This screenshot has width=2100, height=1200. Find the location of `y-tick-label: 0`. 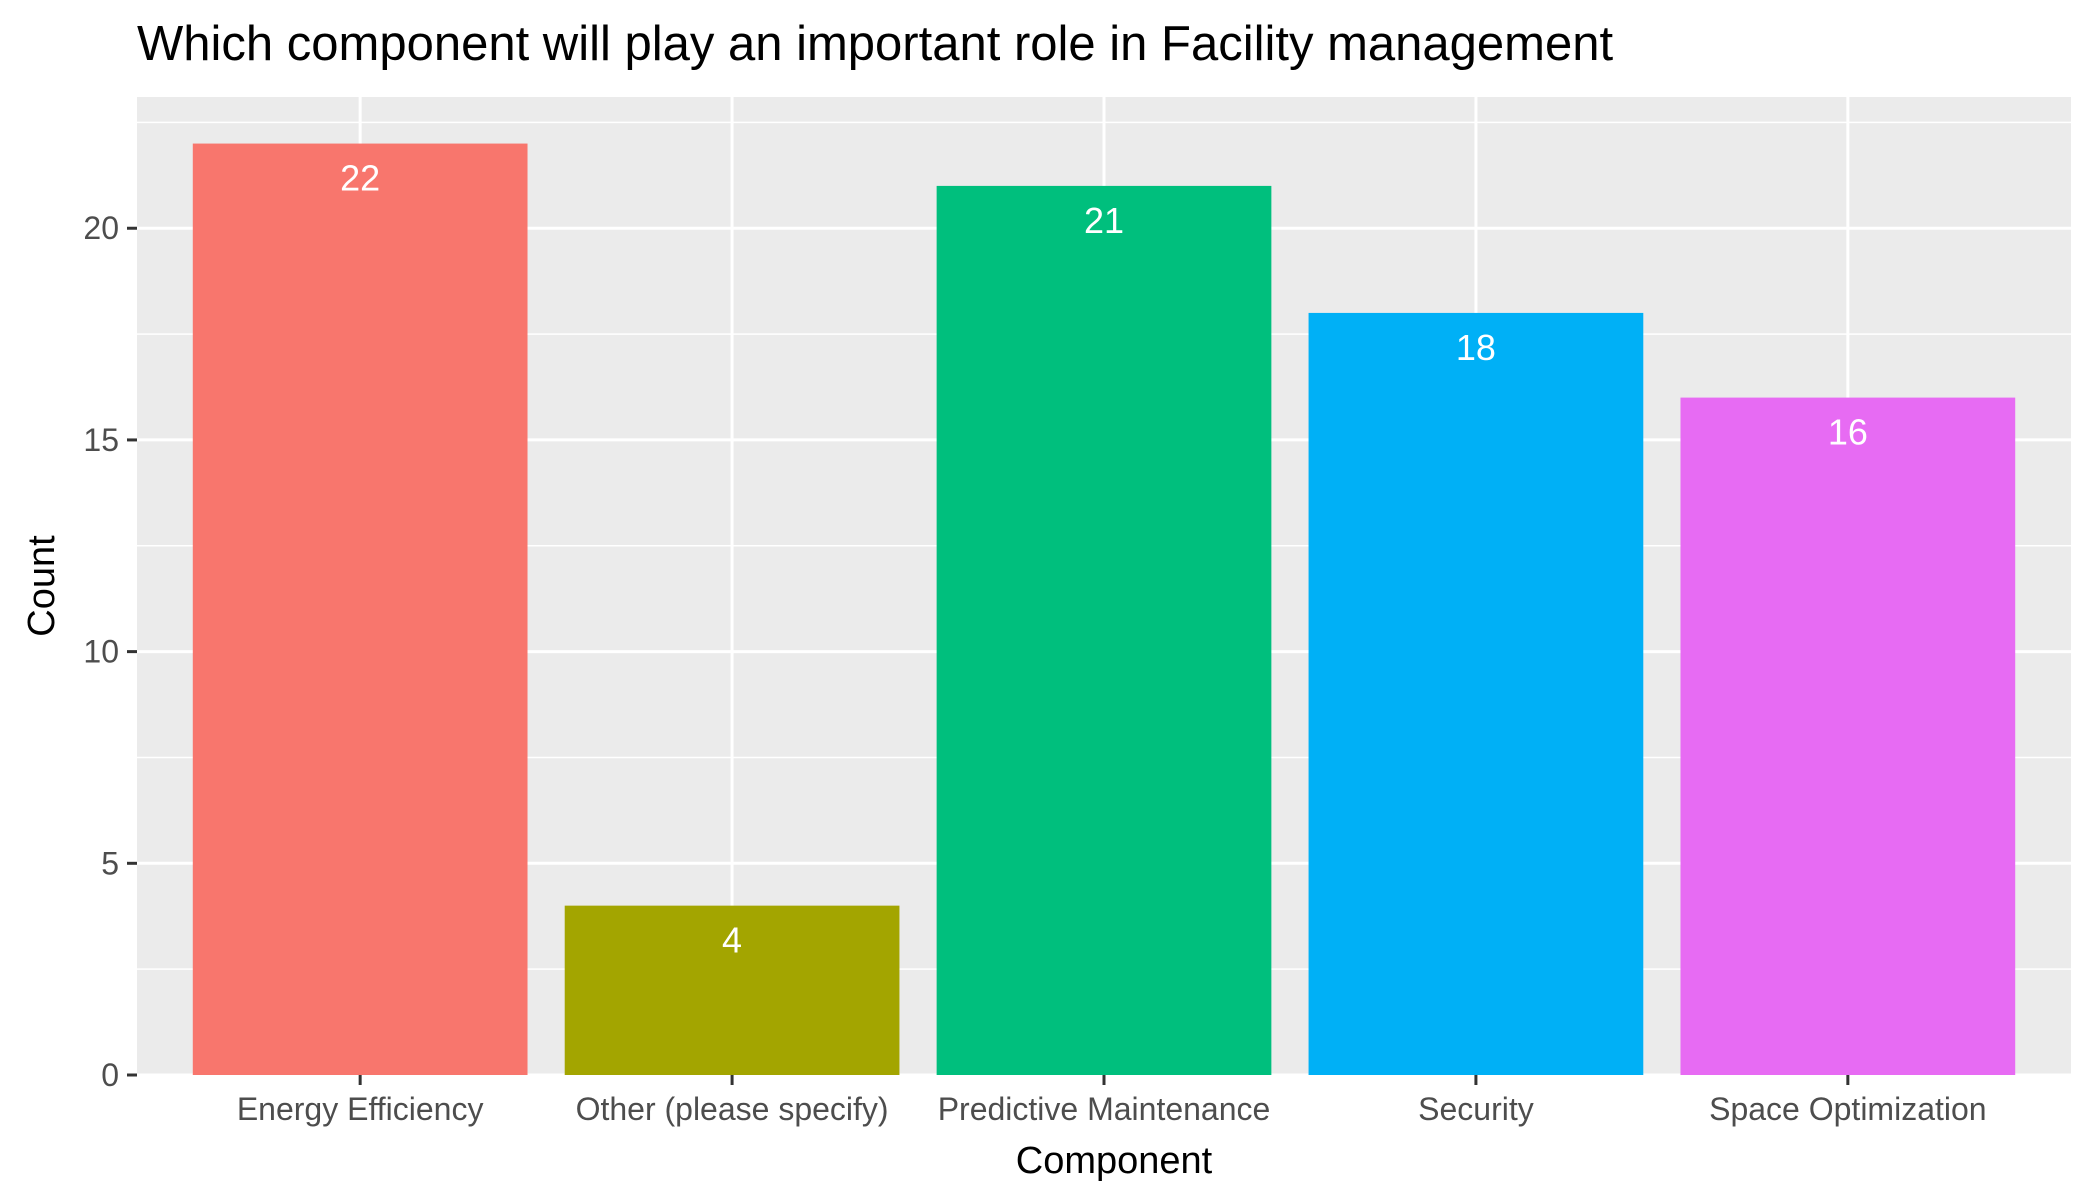

y-tick-label: 0 is located at coordinates (110, 1075).